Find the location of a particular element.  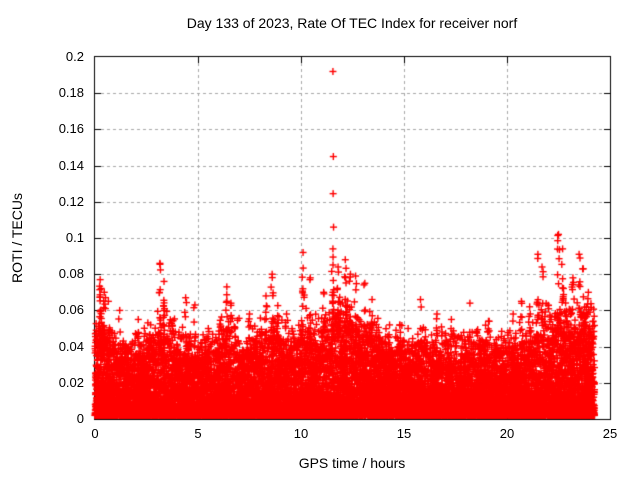

x-tick-label: 10 is located at coordinates (301, 433).